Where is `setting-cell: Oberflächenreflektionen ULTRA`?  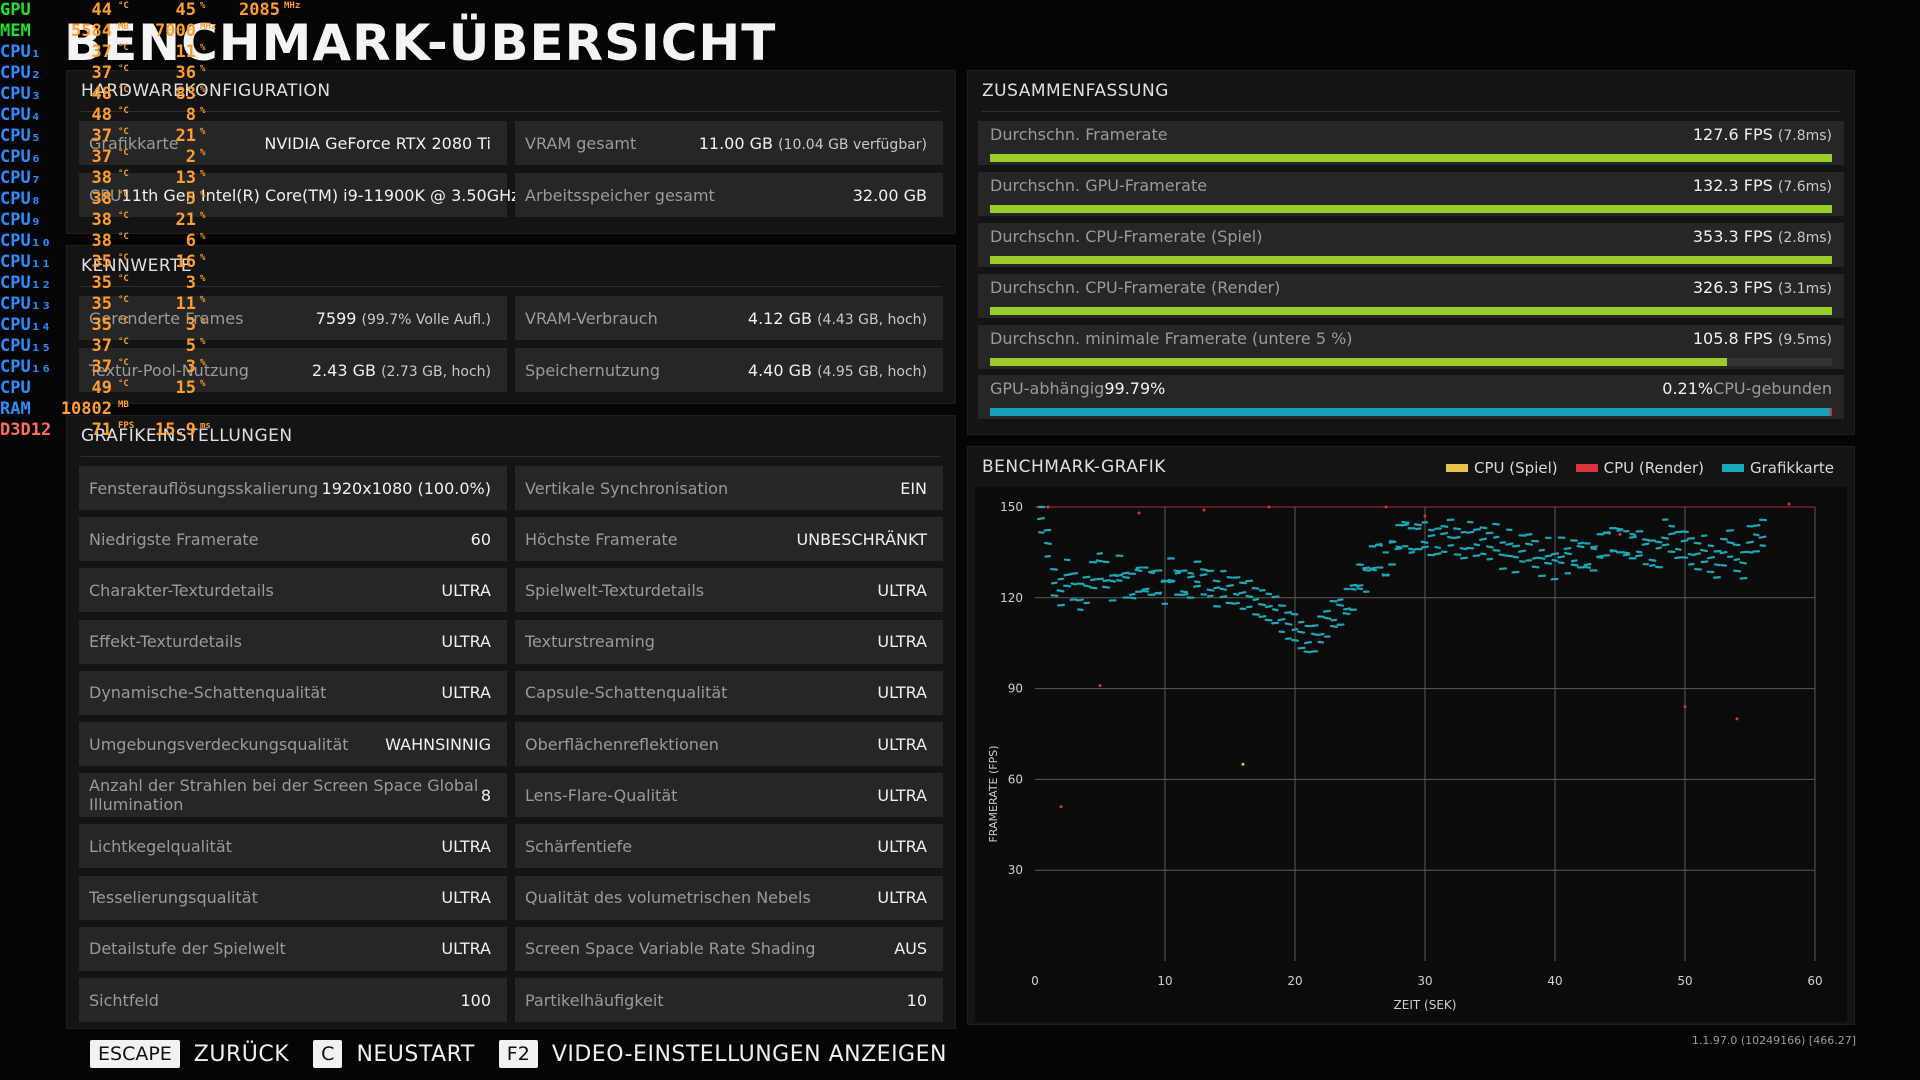 setting-cell: Oberflächenreflektionen ULTRA is located at coordinates (729, 744).